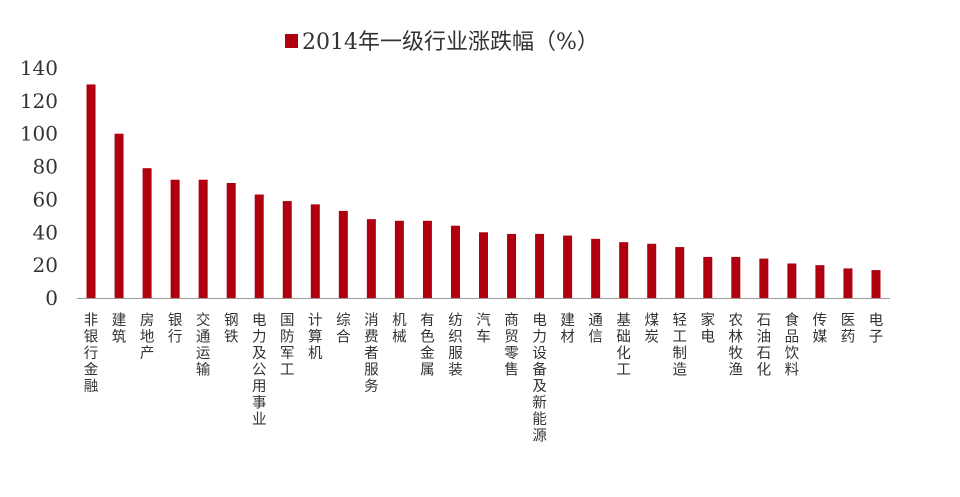 This screenshot has width=960, height=497. What do you see at coordinates (399, 329) in the screenshot?
I see `x-tick-label: 机械` at bounding box center [399, 329].